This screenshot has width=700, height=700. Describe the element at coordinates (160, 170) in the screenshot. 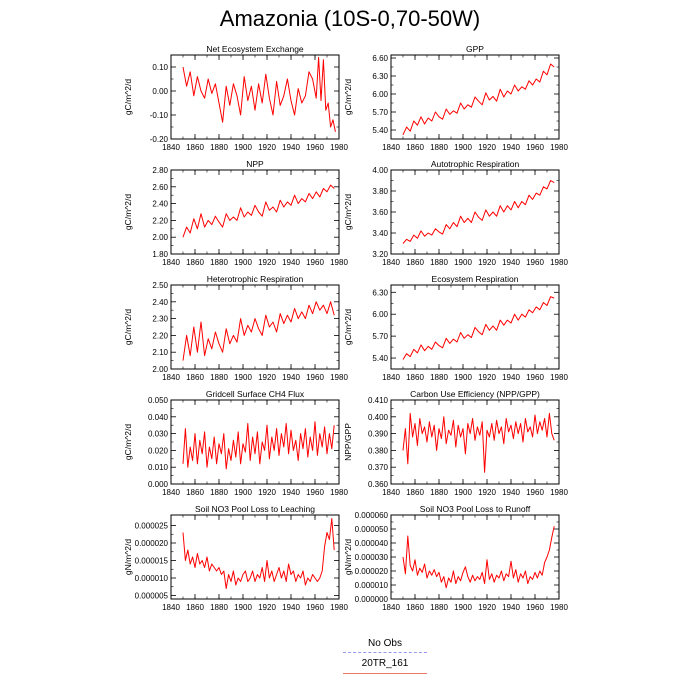

I see `y-tick-label: 2.80` at that location.